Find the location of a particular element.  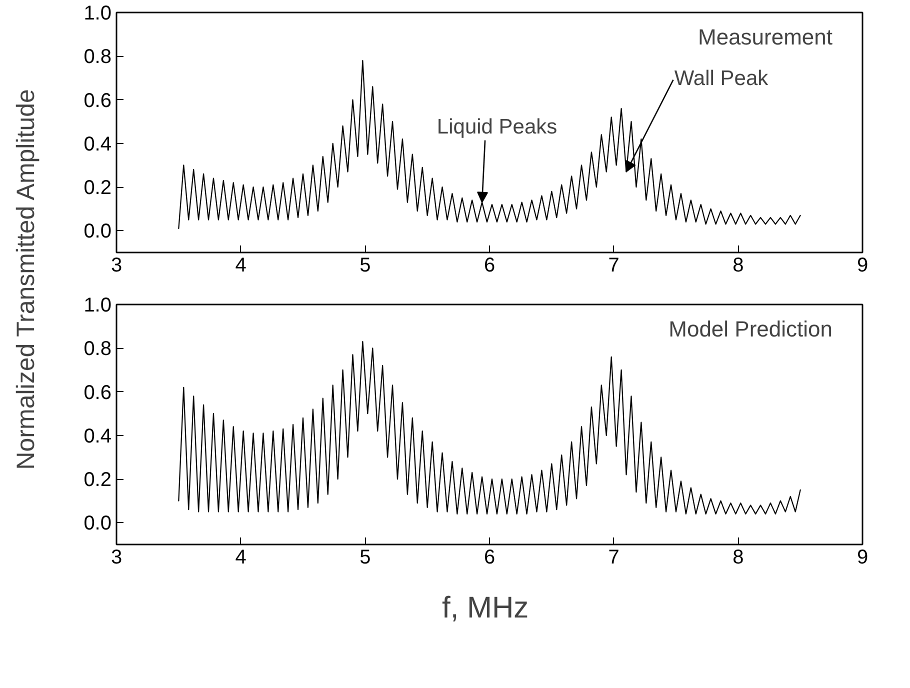

x-axis-title: f, MHz is located at coordinates (485, 608).